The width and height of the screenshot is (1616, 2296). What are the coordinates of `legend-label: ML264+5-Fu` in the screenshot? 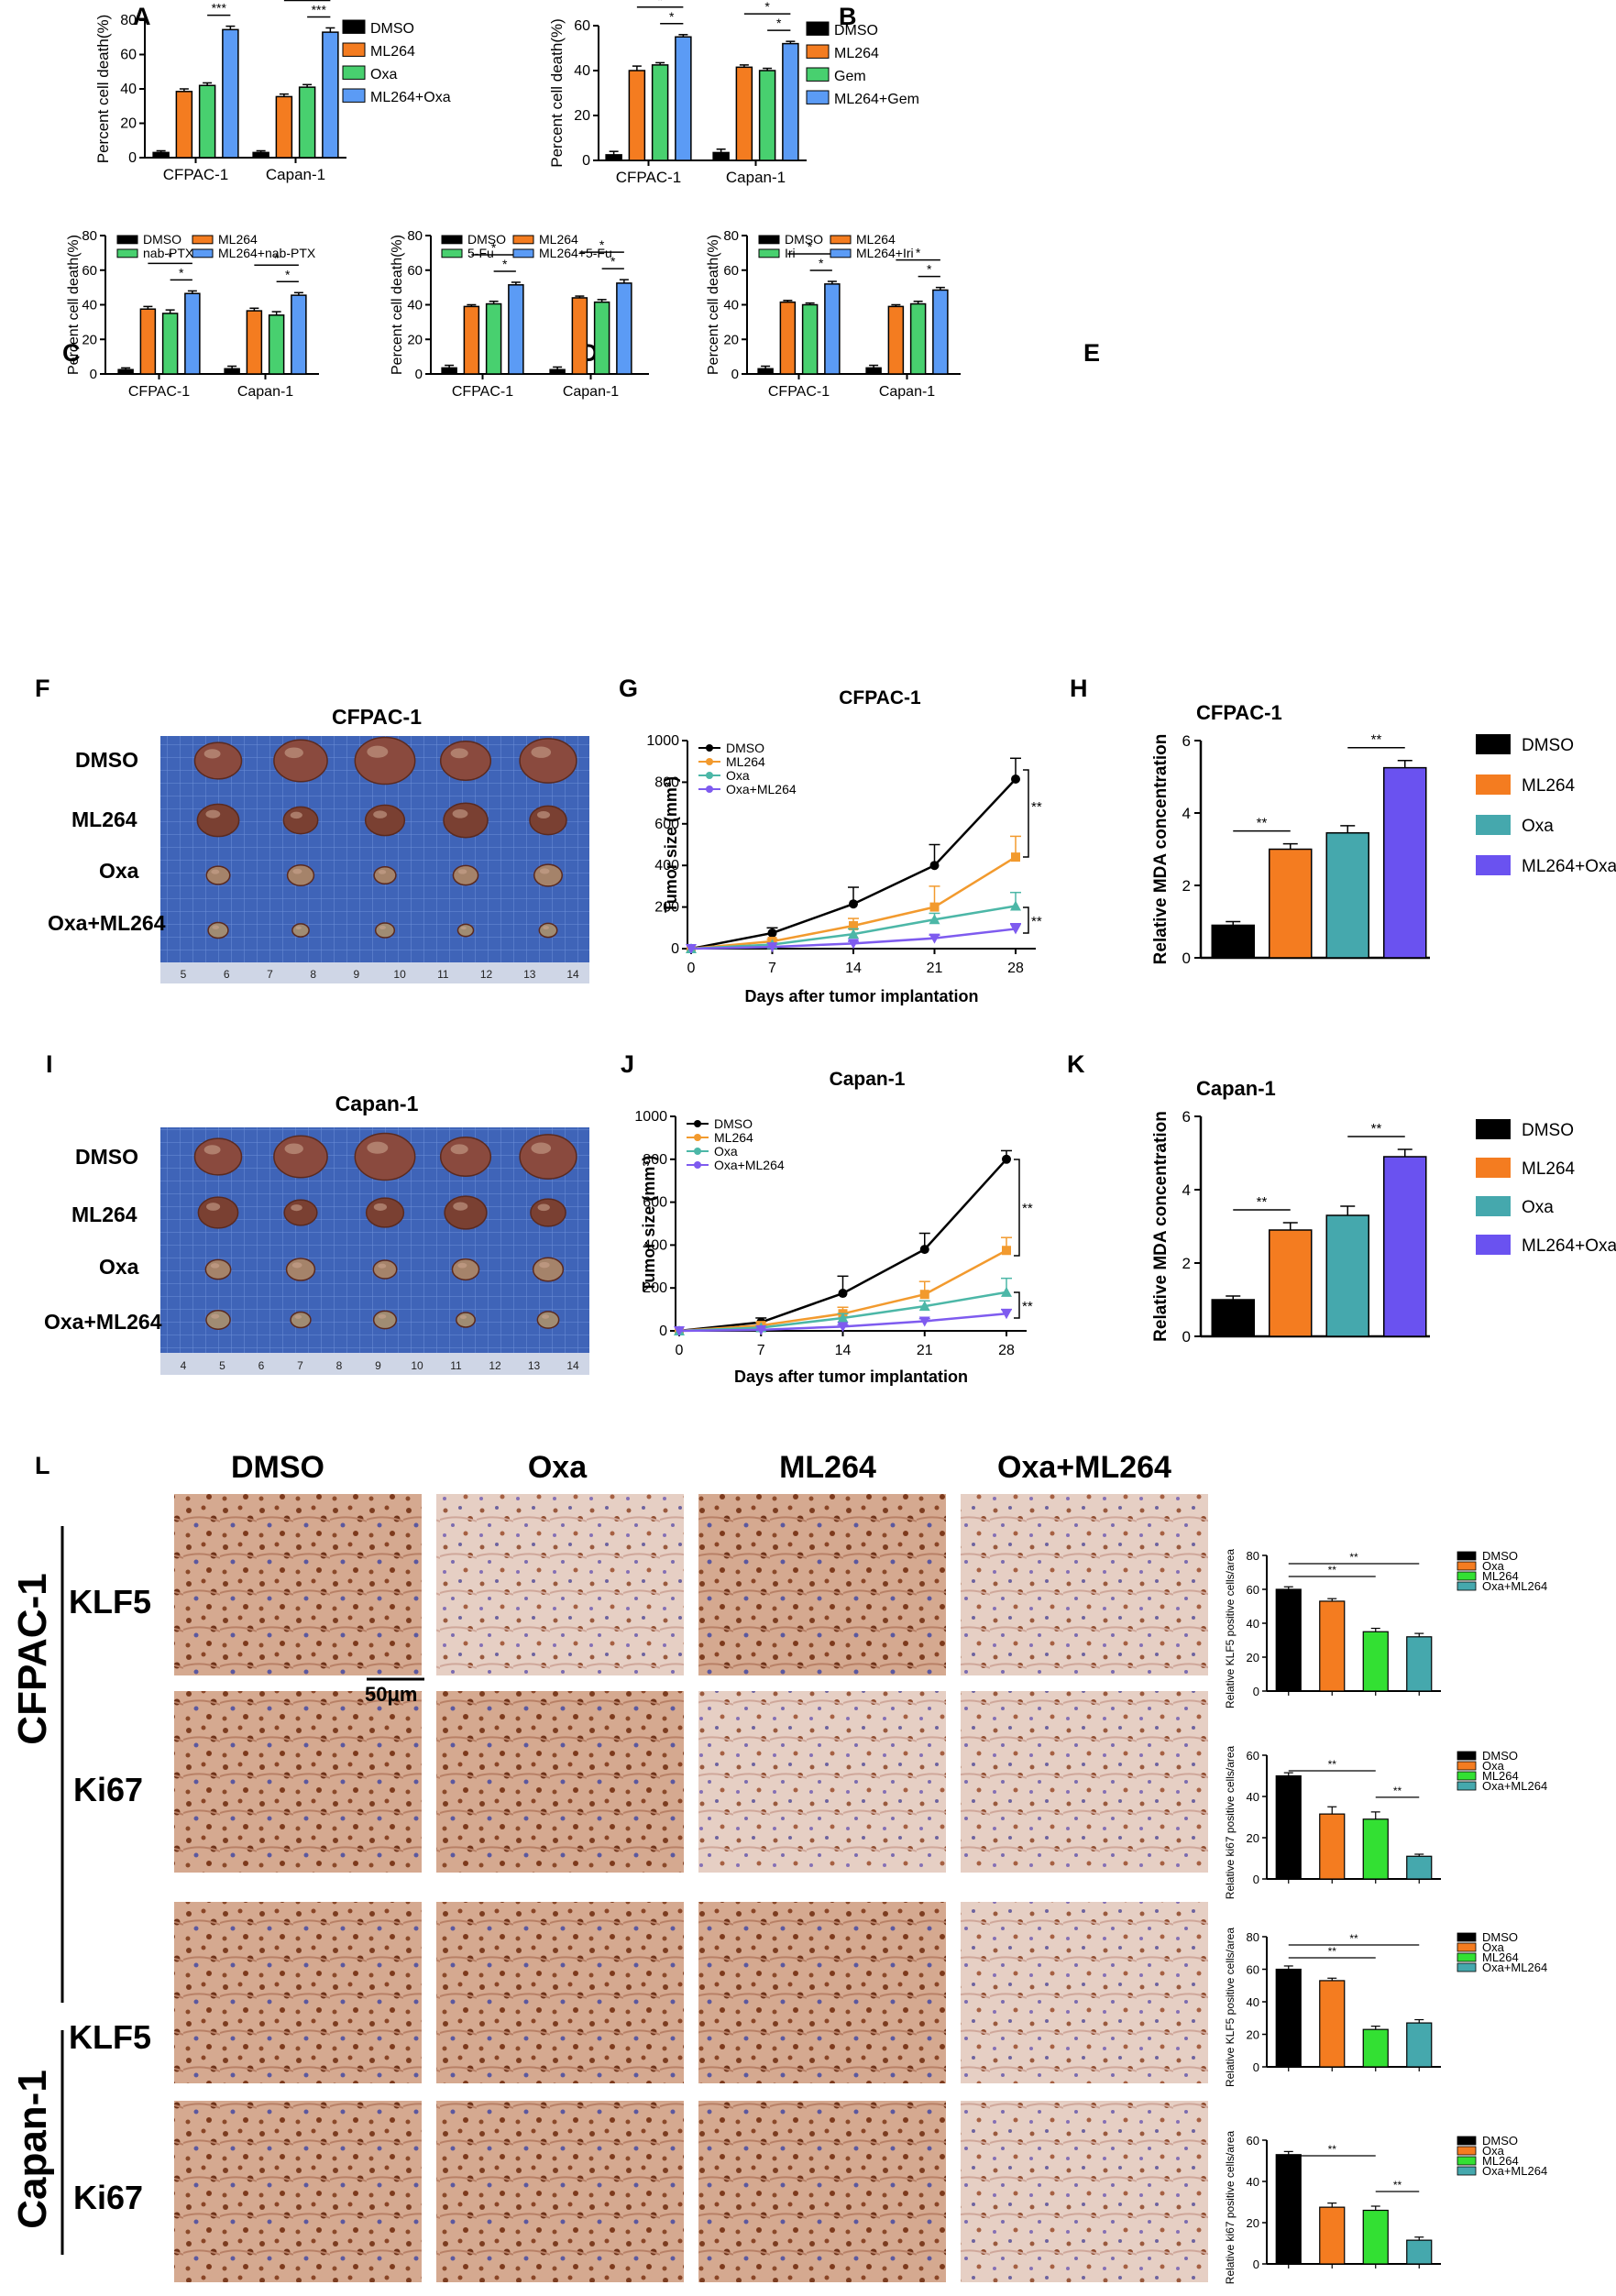 It's located at (575, 253).